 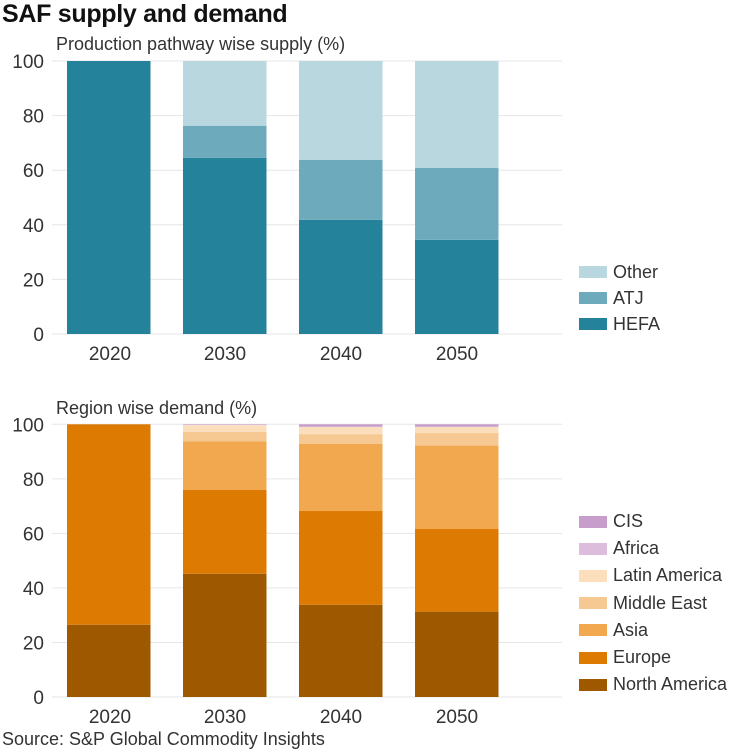 I want to click on bar-segment-latin-america-2040, so click(x=341, y=431).